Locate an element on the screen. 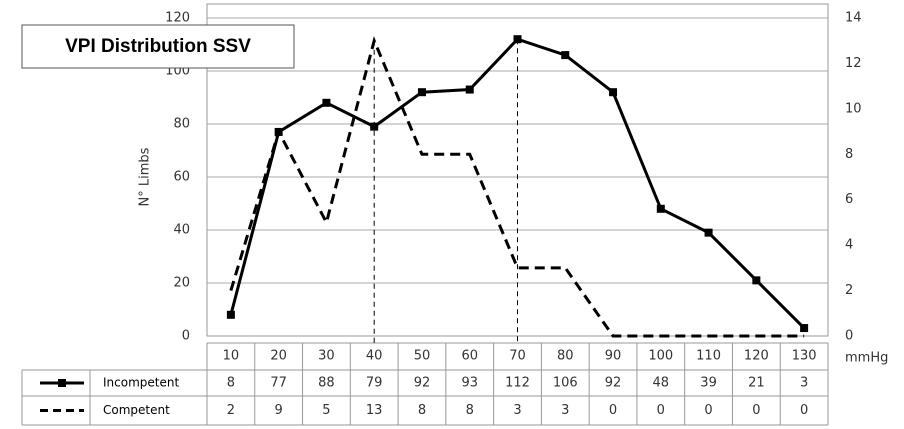 The height and width of the screenshot is (429, 904). y2-tick-label: 14 is located at coordinates (853, 18).